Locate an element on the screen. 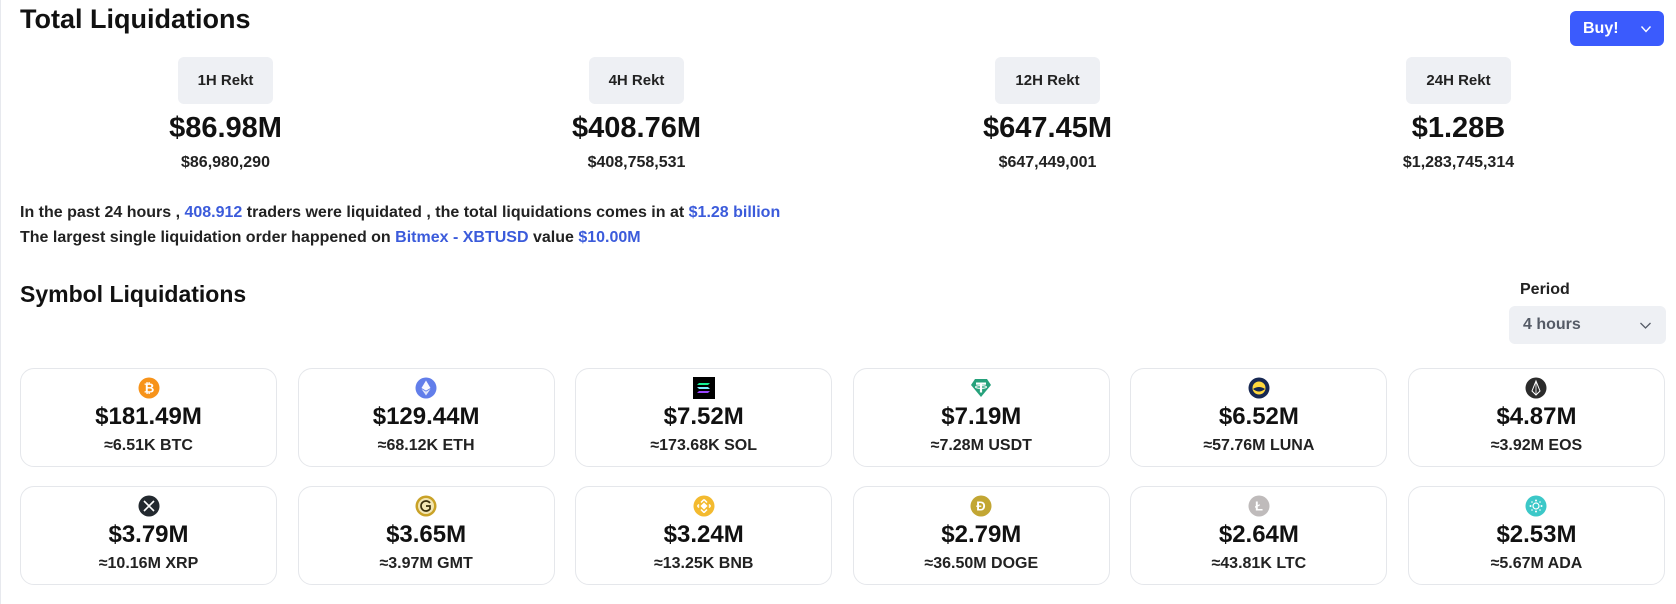  coin-liquidation-amount: ≈13.25K BNB is located at coordinates (703, 563).